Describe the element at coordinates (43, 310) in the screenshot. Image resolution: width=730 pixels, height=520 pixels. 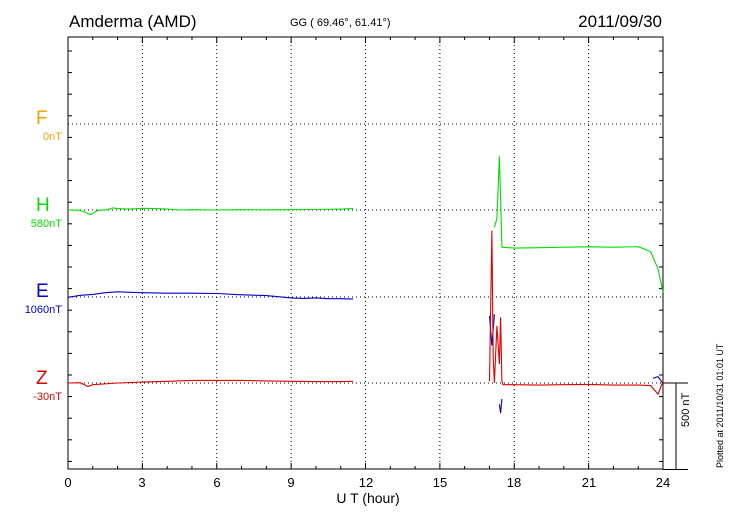
I see `channel-baseline-e: 1060nT` at that location.